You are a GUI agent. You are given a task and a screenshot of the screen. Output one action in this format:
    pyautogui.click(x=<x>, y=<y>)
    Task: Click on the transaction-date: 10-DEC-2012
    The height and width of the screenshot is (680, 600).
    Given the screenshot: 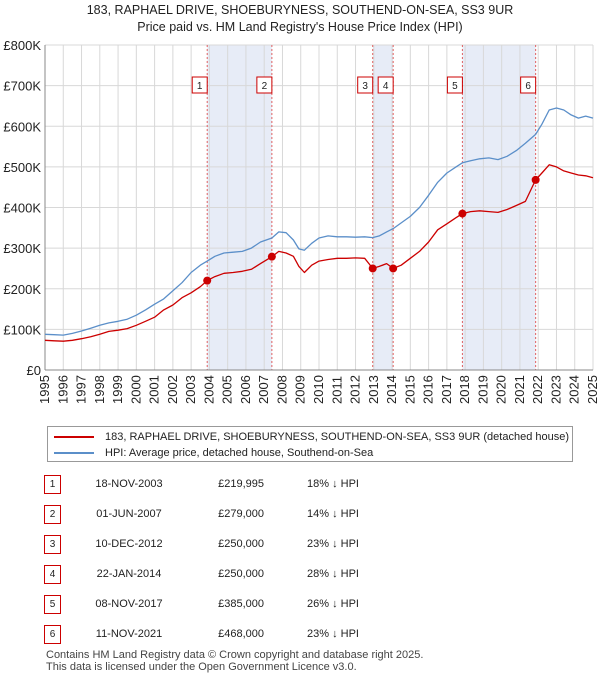 What is the action you would take?
    pyautogui.click(x=129, y=544)
    